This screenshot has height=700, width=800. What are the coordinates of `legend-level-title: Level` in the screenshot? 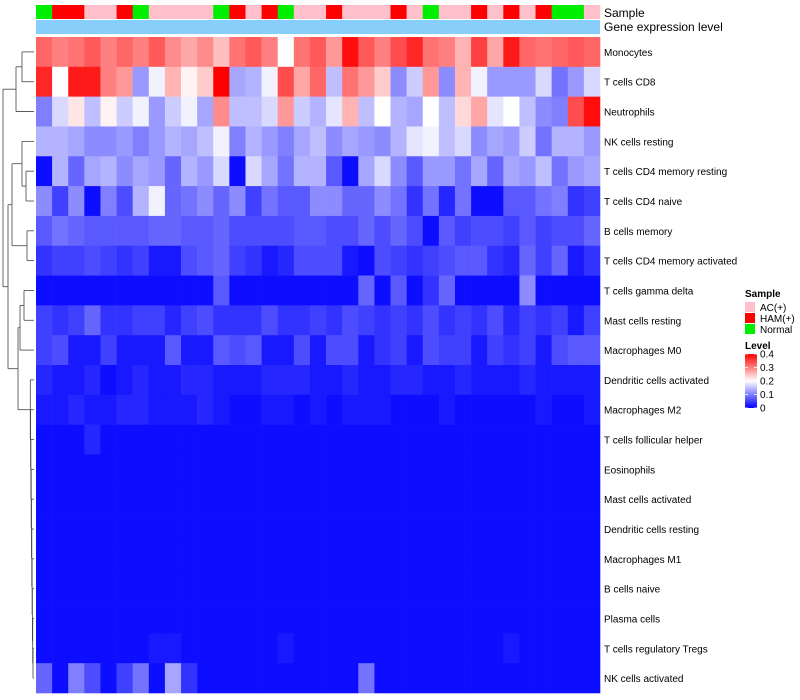 It's located at (758, 346).